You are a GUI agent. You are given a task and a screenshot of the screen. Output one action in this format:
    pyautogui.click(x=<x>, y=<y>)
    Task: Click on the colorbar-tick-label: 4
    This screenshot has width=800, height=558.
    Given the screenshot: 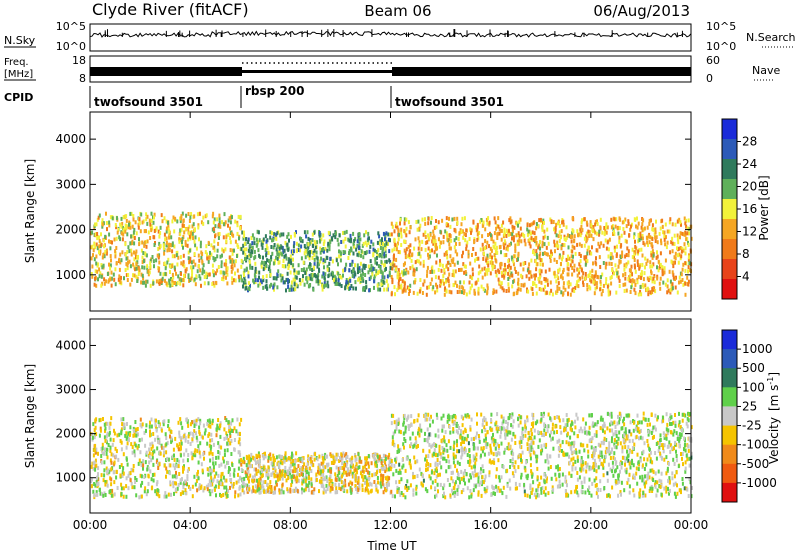 What is the action you would take?
    pyautogui.click(x=746, y=277)
    